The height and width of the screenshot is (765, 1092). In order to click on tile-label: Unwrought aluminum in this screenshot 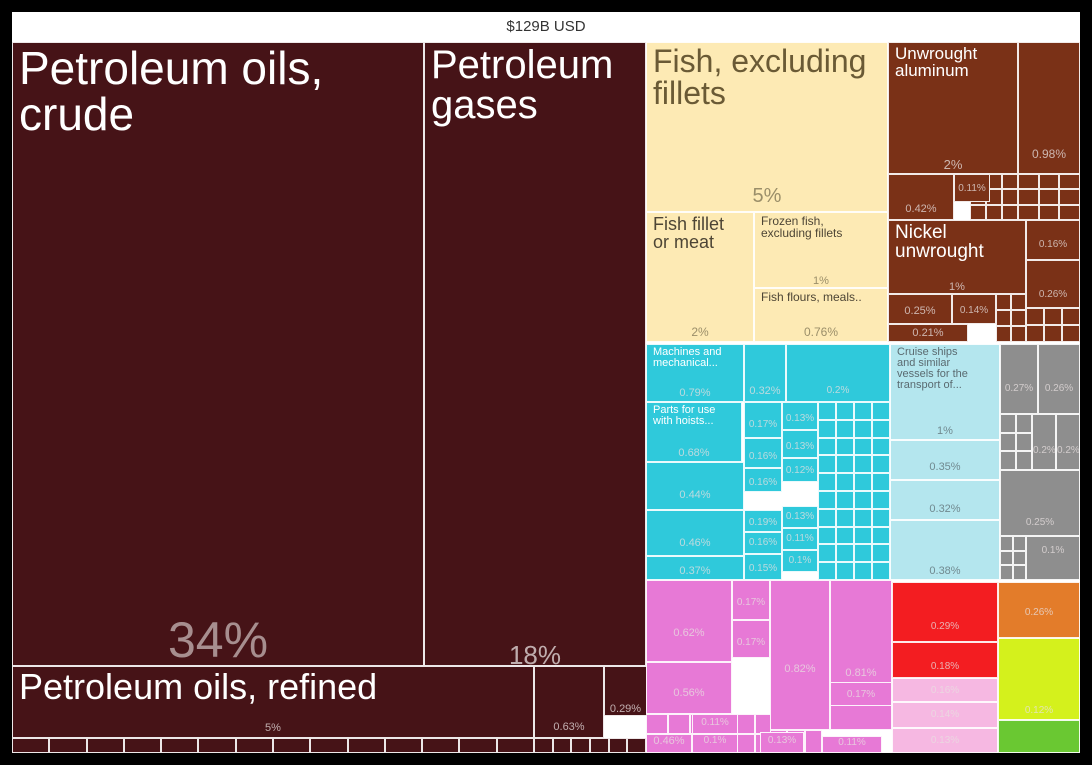, I will do `click(936, 62)`.